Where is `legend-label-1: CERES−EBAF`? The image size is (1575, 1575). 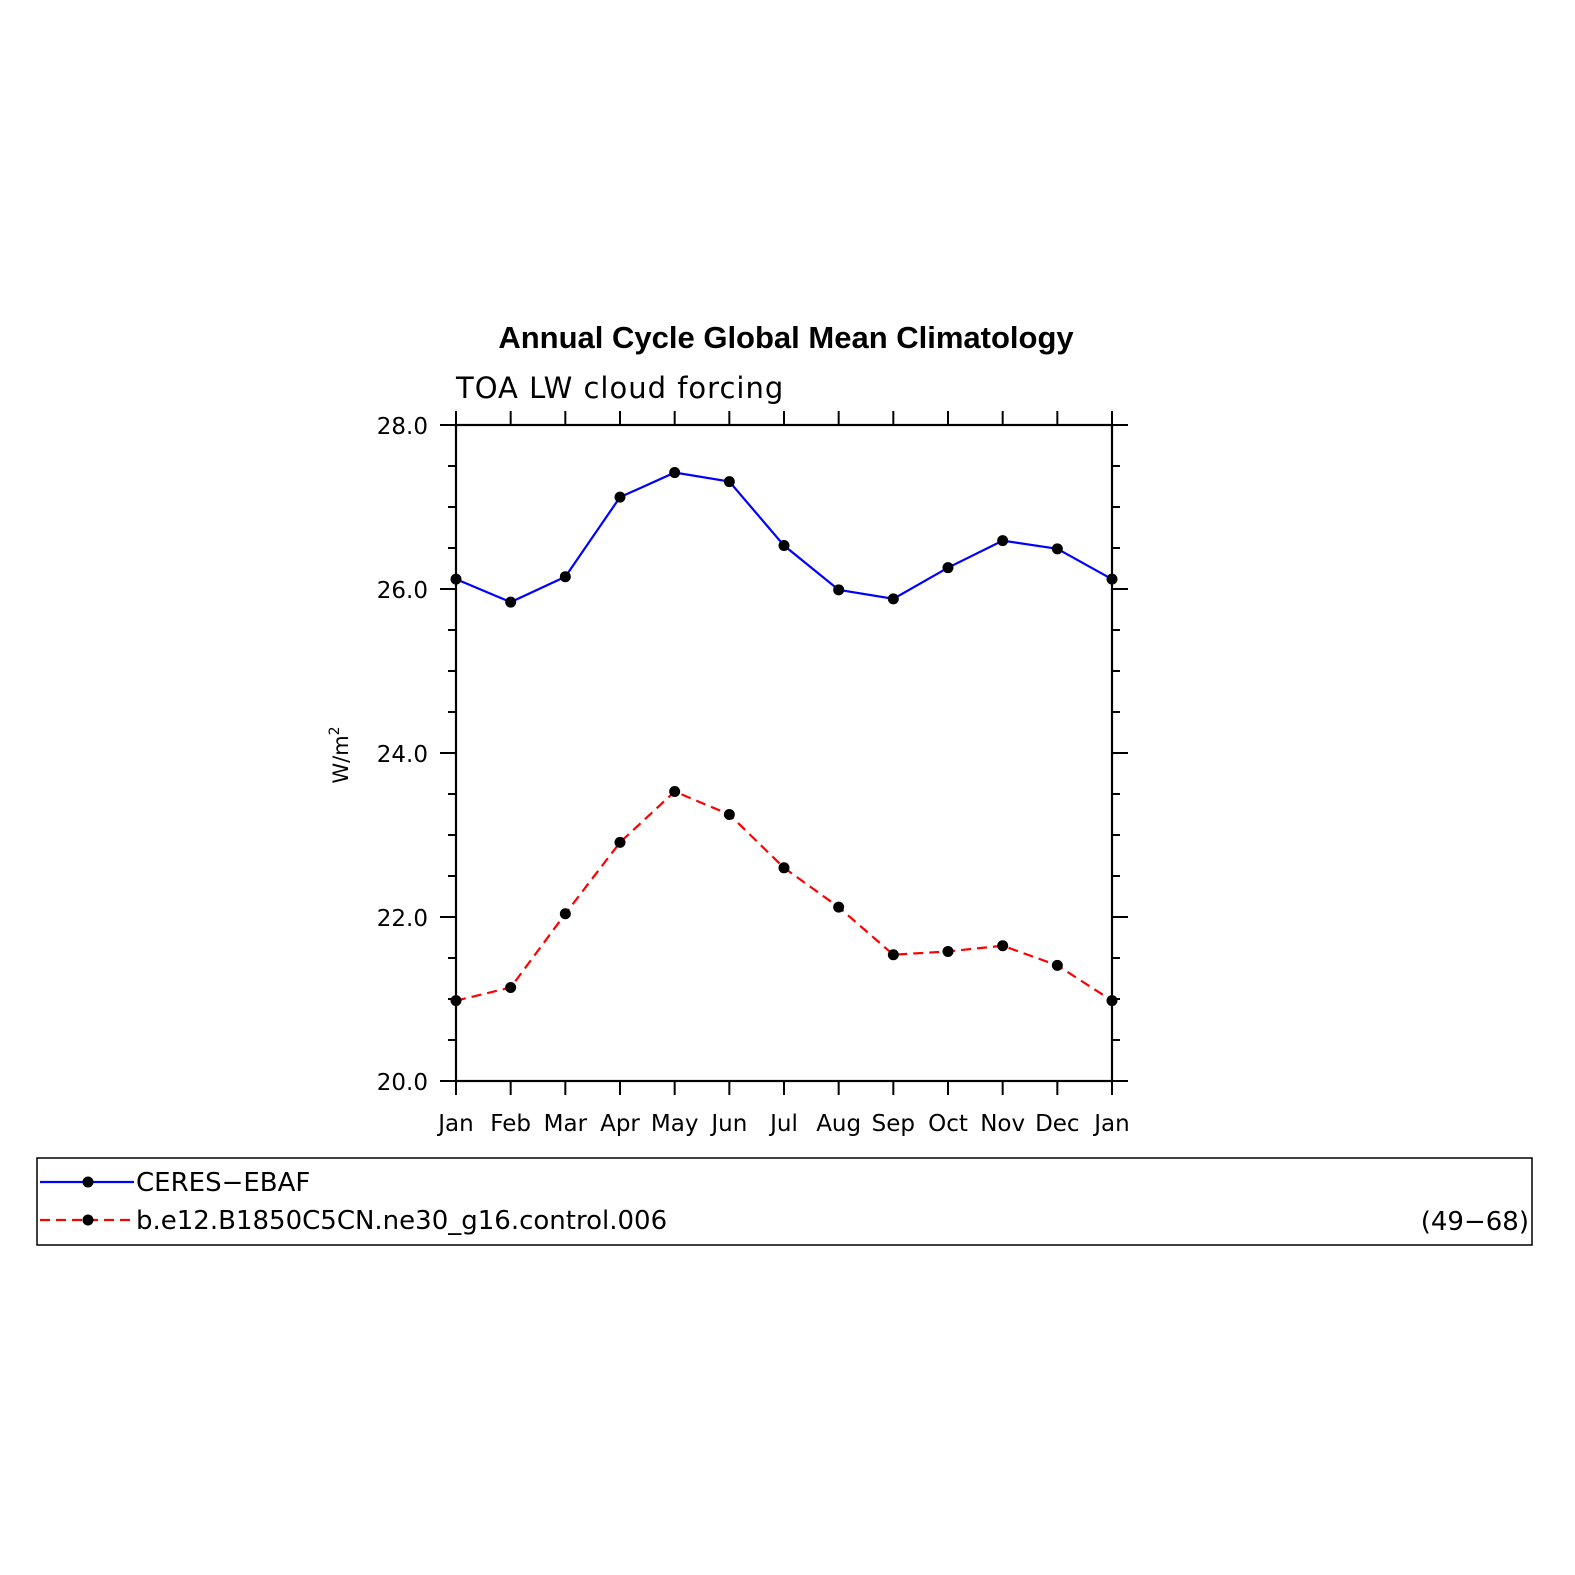
legend-label-1: CERES−EBAF is located at coordinates (223, 1183).